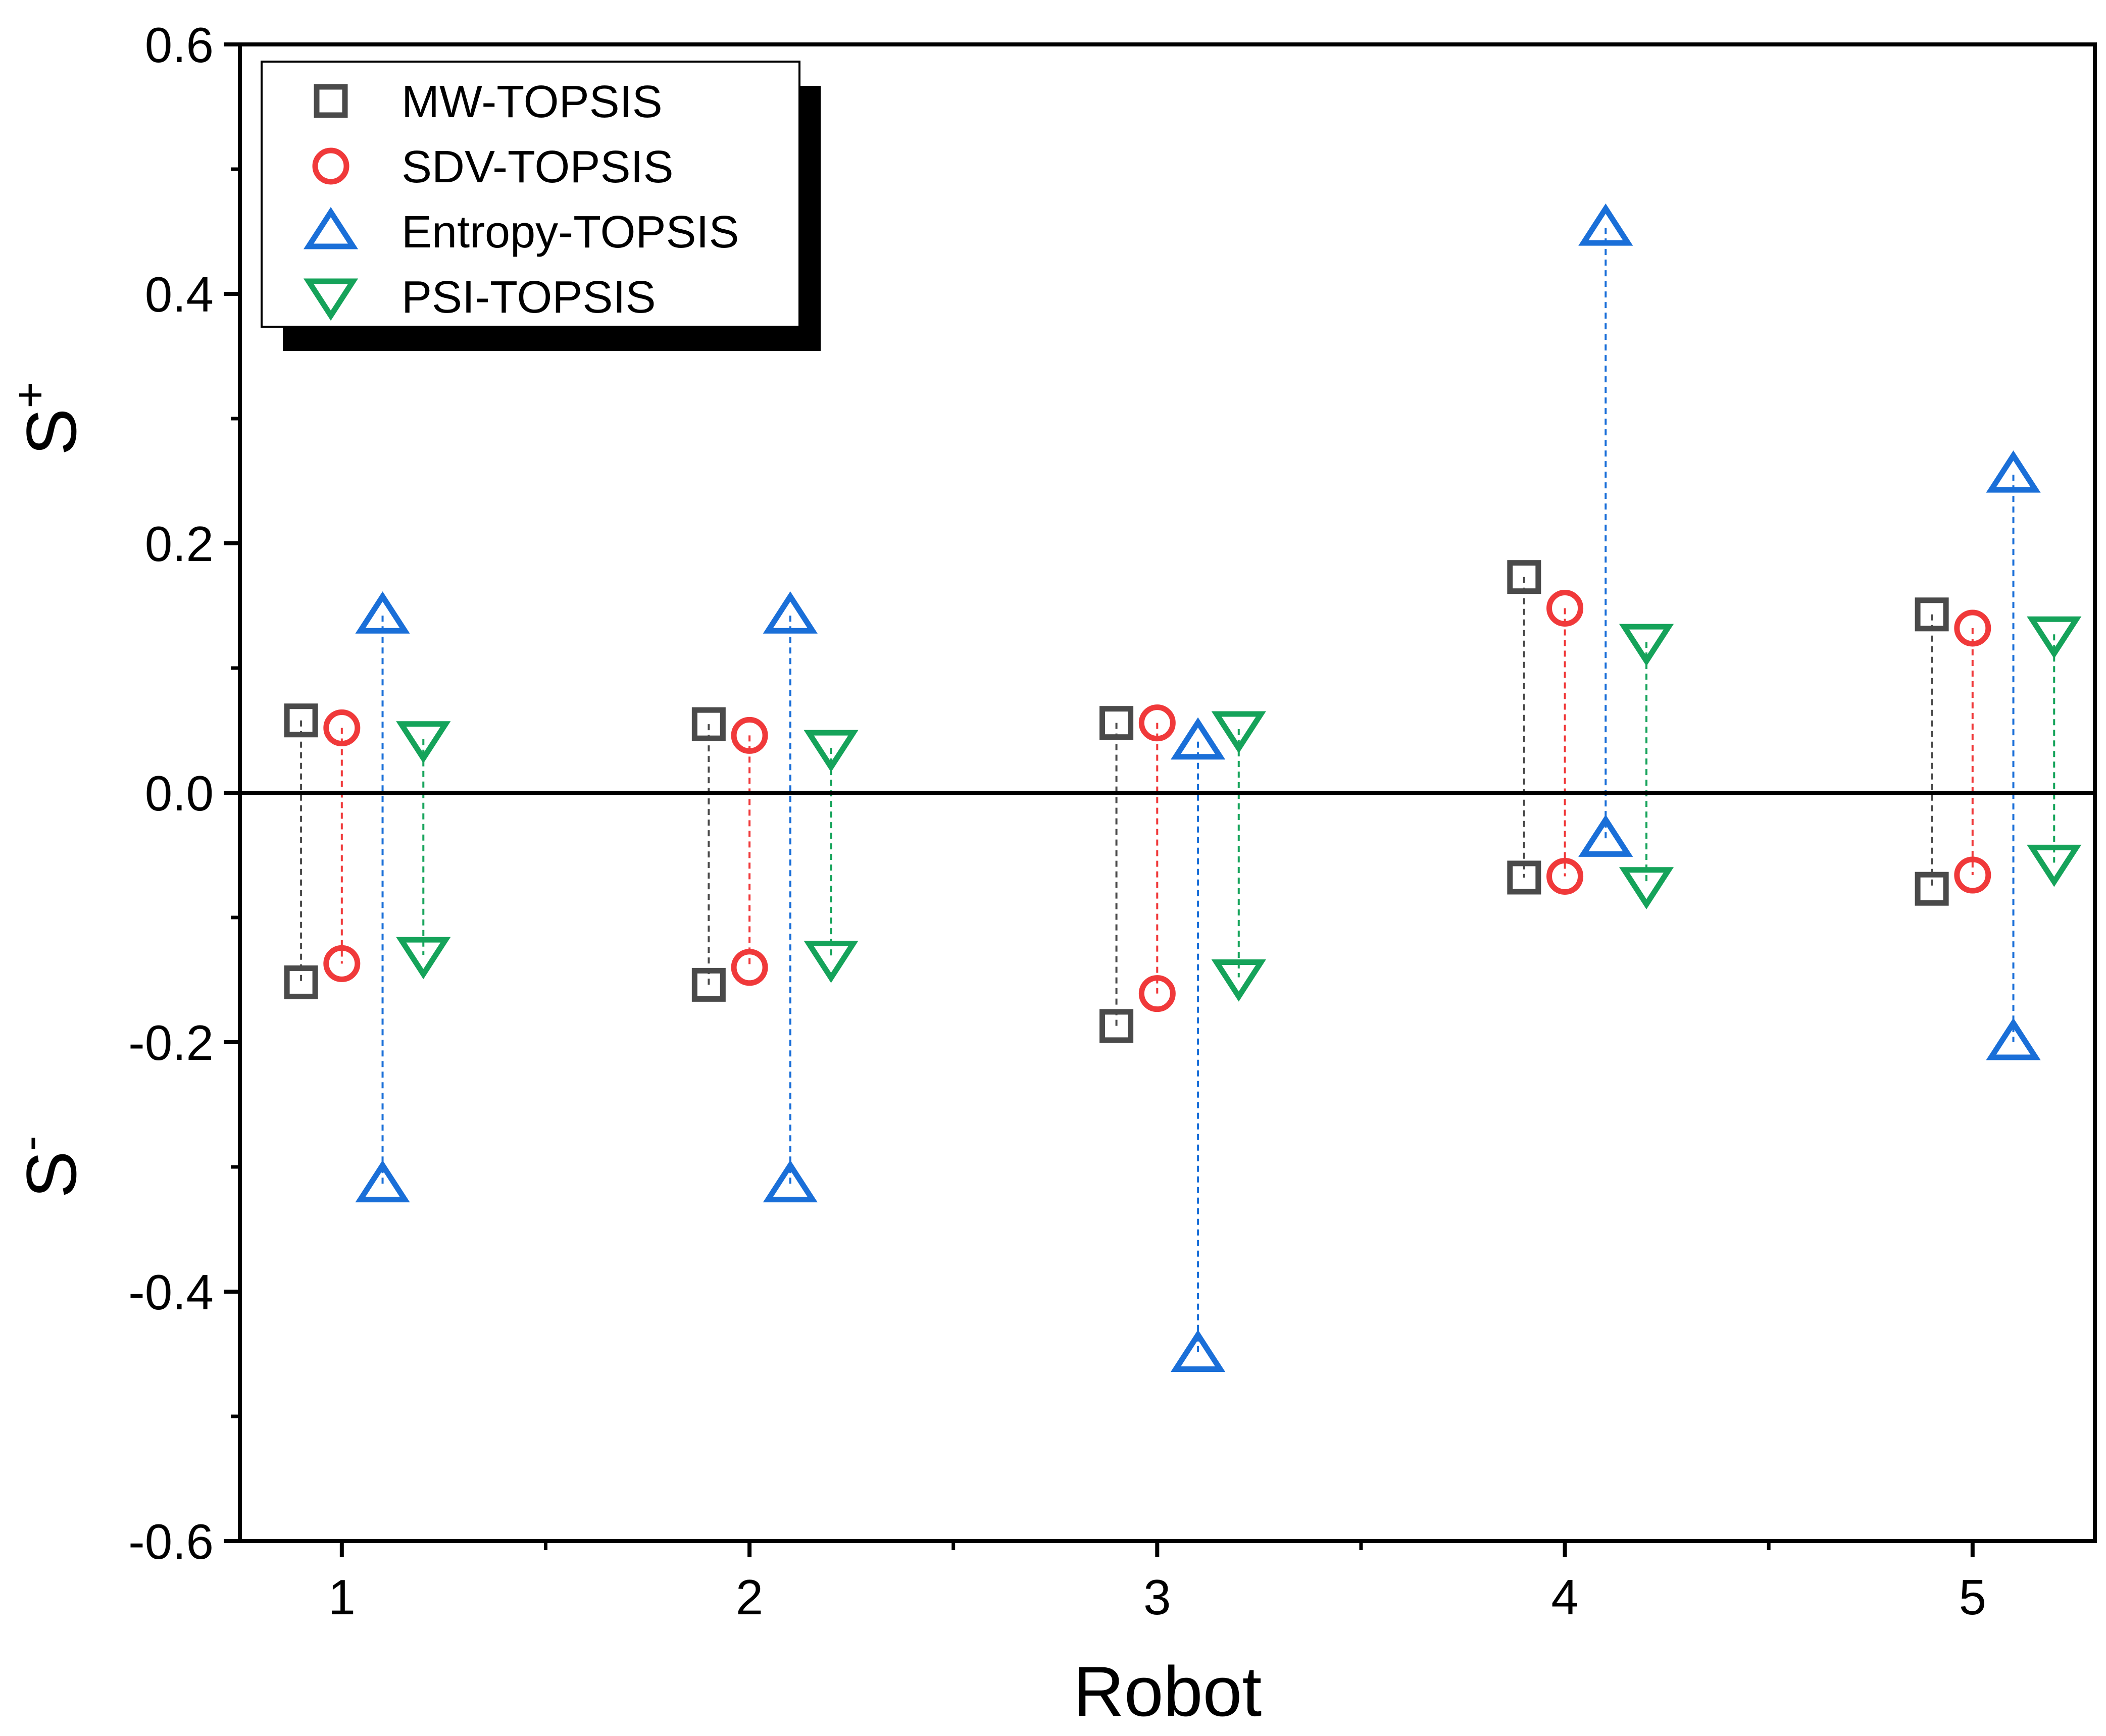 This screenshot has width=2106, height=1736. What do you see at coordinates (171, 1292) in the screenshot?
I see `y-tick-label-1: -0.4` at bounding box center [171, 1292].